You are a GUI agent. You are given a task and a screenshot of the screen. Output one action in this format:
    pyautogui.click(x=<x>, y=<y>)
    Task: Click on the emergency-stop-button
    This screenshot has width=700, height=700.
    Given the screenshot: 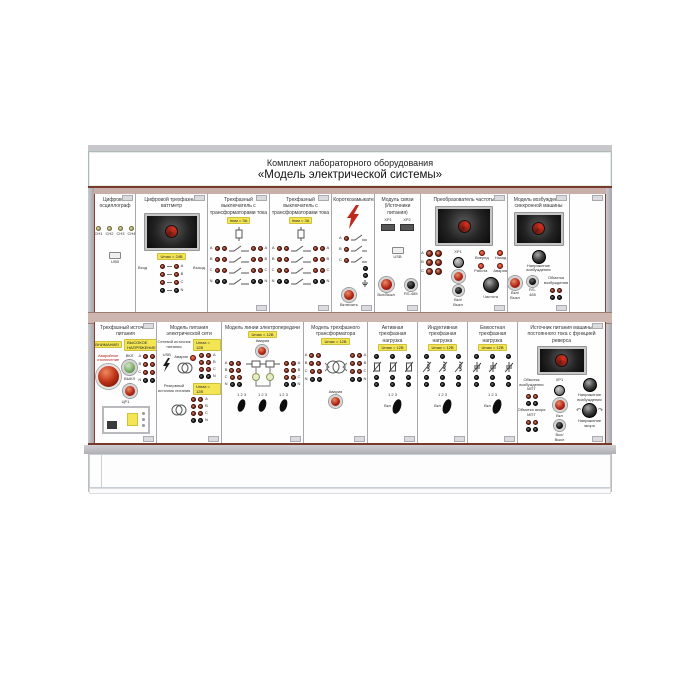 What is the action you would take?
    pyautogui.click(x=108, y=377)
    